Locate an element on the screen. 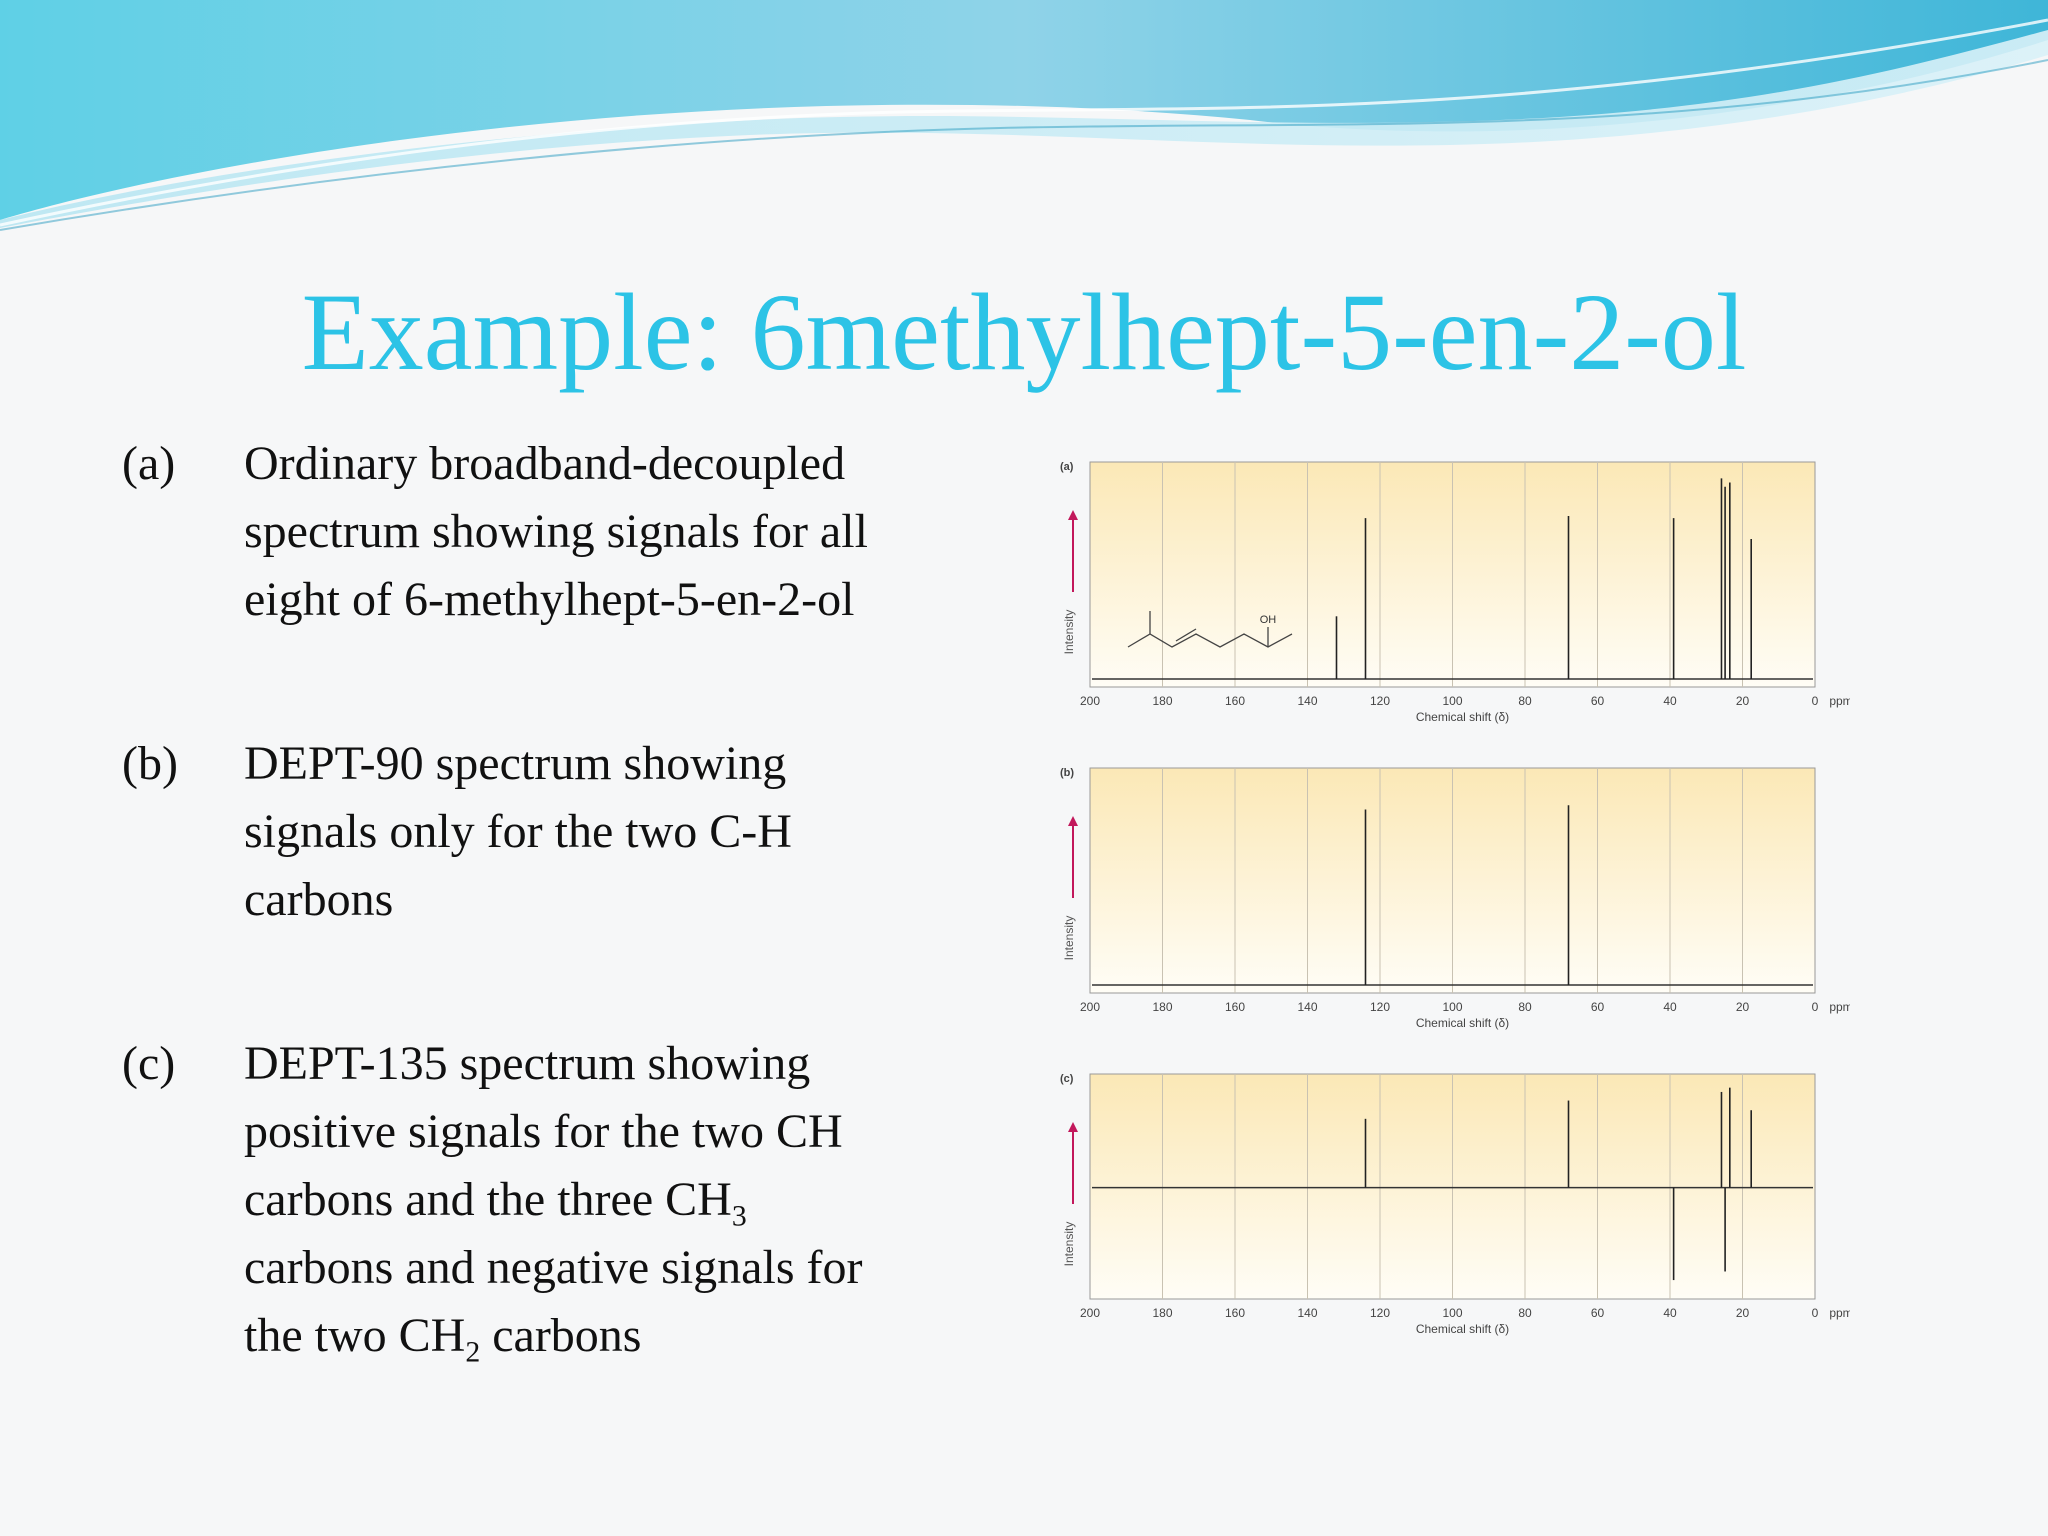 This screenshot has width=2048, height=1536. item-label: (b) is located at coordinates (150, 763).